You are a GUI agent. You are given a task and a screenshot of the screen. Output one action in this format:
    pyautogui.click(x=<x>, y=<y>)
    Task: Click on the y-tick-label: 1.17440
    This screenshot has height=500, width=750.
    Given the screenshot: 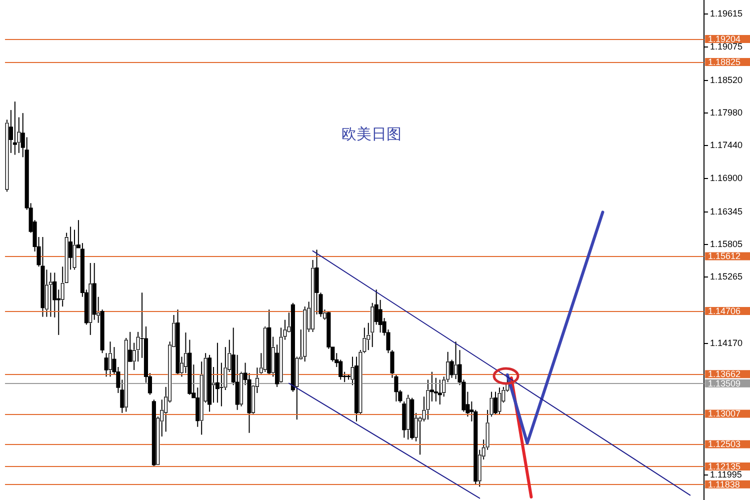 What is the action you would take?
    pyautogui.click(x=726, y=145)
    